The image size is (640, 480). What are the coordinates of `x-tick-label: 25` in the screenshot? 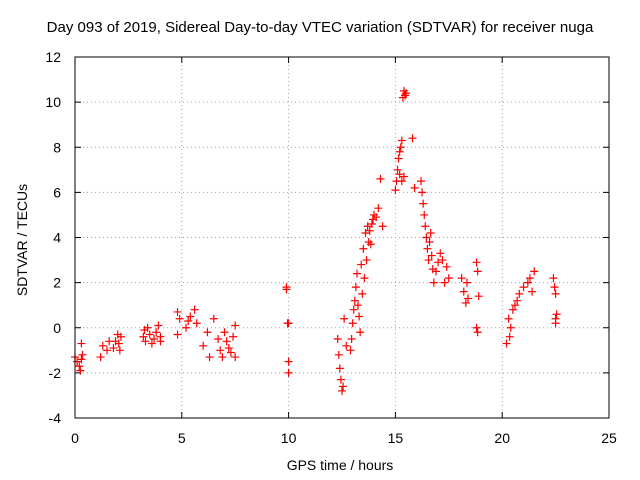 It's located at (609, 438).